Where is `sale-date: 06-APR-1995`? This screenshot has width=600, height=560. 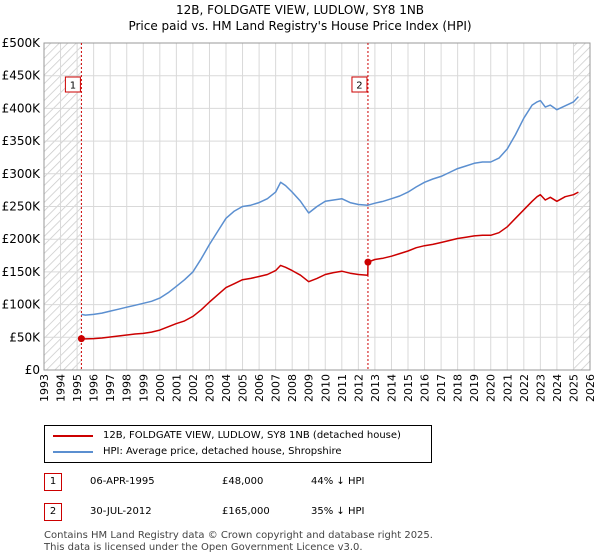 sale-date: 06-APR-1995 is located at coordinates (122, 481).